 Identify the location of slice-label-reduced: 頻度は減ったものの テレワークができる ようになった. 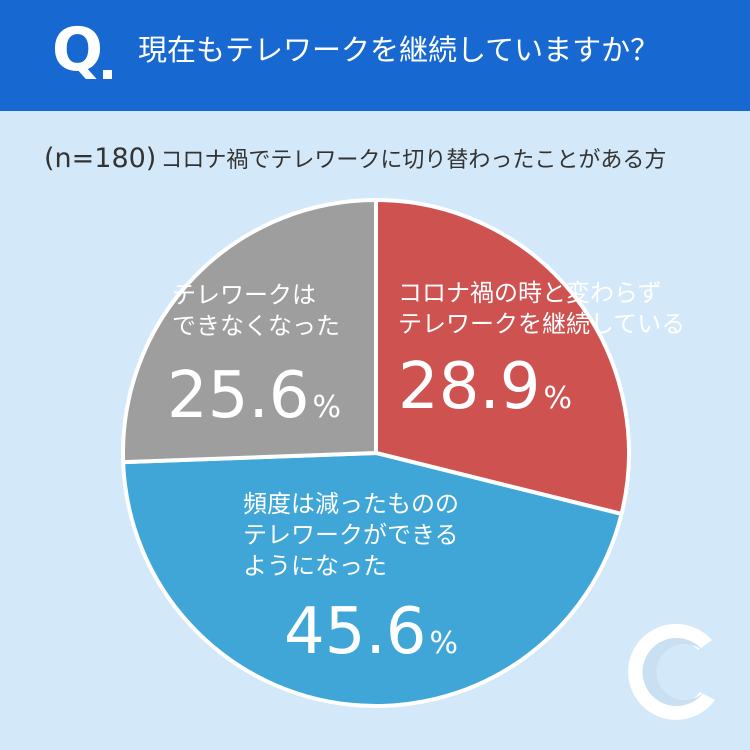
(351, 535).